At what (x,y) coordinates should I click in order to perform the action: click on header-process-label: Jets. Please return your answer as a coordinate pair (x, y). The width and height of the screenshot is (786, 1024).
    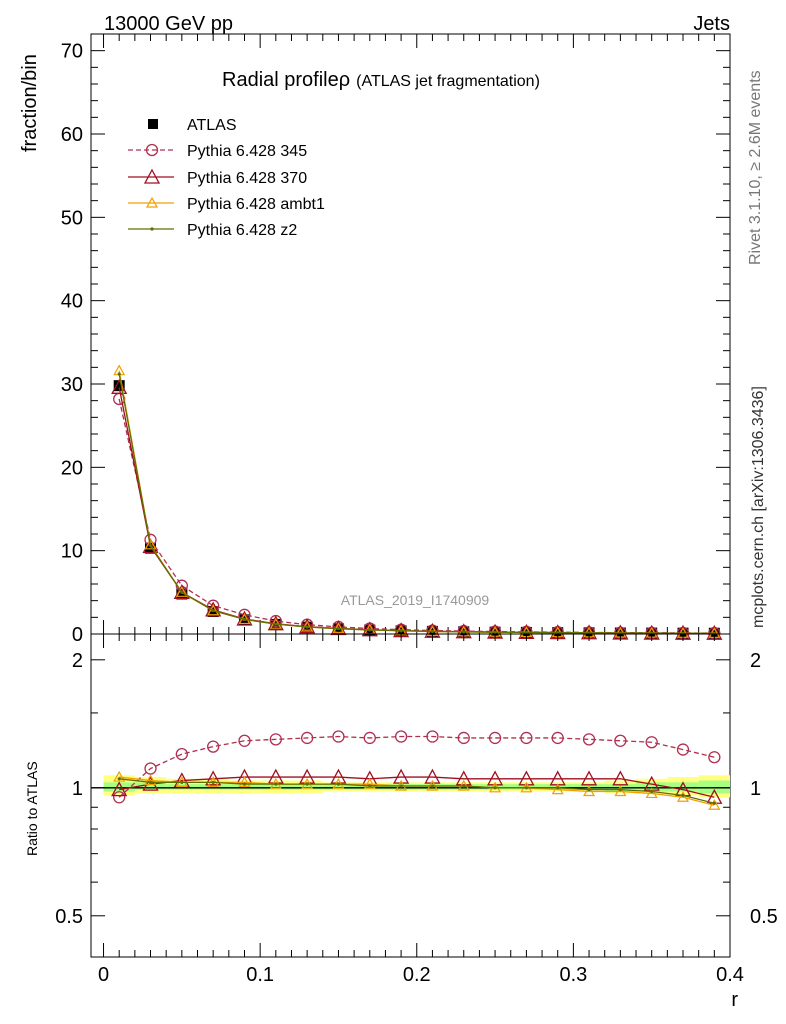
    Looking at the image, I should click on (711, 24).